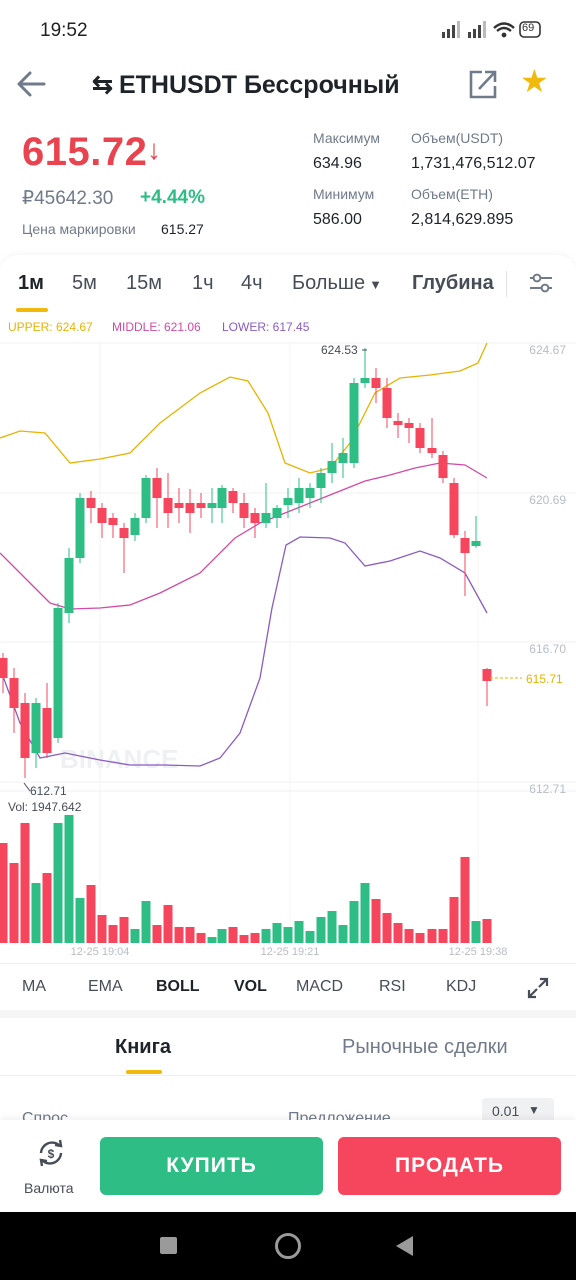  What do you see at coordinates (320, 986) in the screenshot?
I see `indicator-macd: MACD` at bounding box center [320, 986].